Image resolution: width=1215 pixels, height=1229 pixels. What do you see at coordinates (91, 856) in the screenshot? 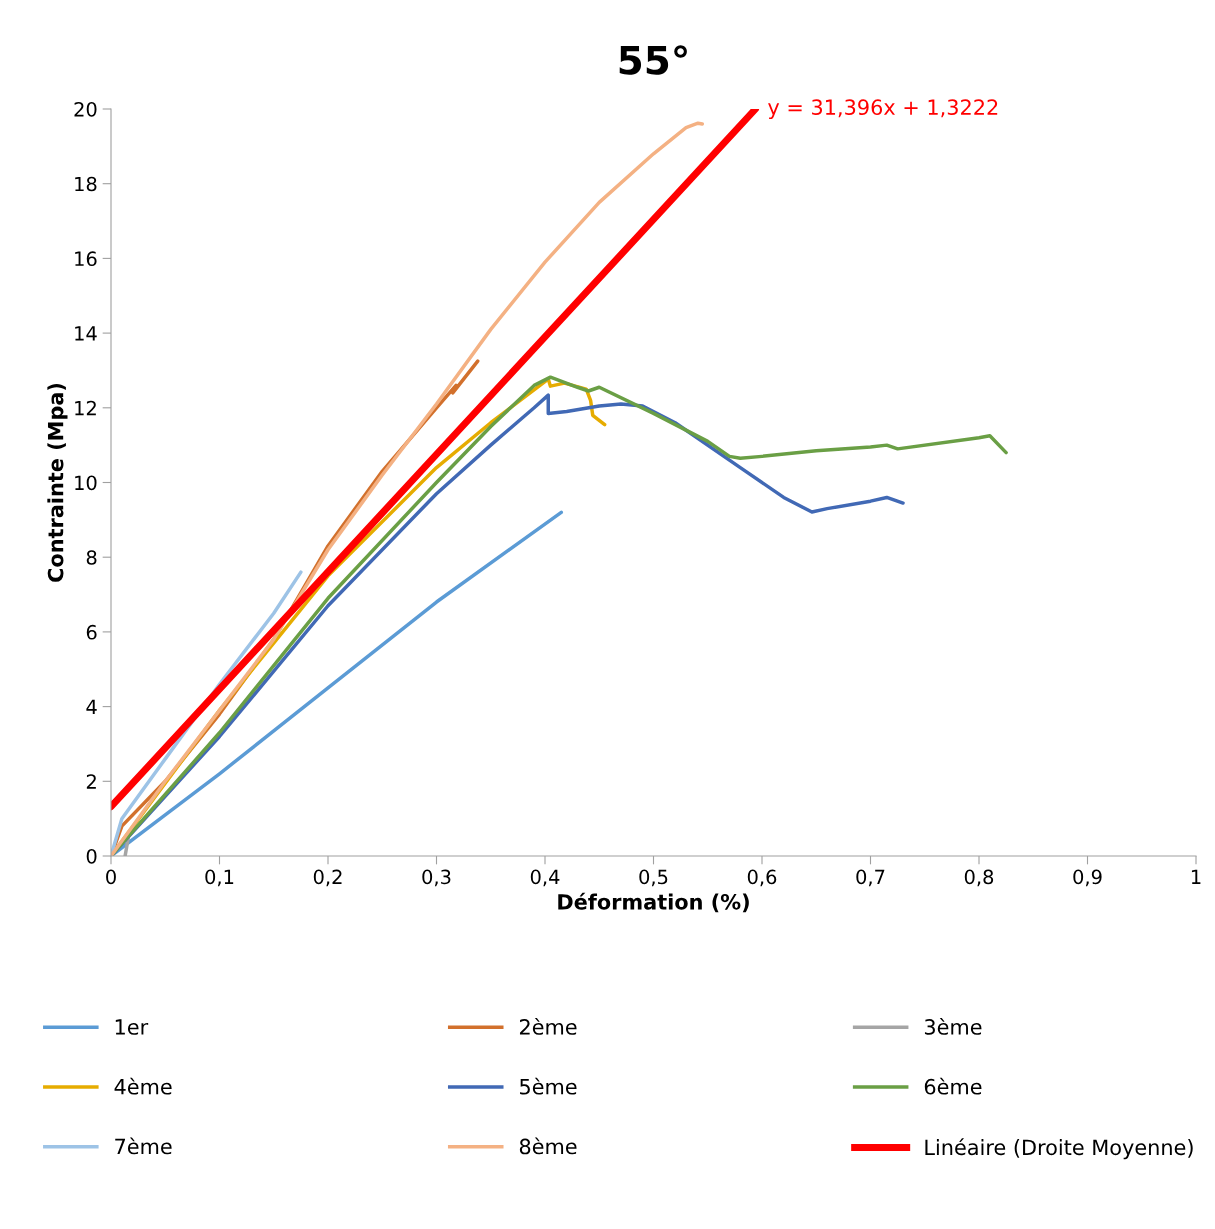
I see `y-tick-label: 0` at bounding box center [91, 856].